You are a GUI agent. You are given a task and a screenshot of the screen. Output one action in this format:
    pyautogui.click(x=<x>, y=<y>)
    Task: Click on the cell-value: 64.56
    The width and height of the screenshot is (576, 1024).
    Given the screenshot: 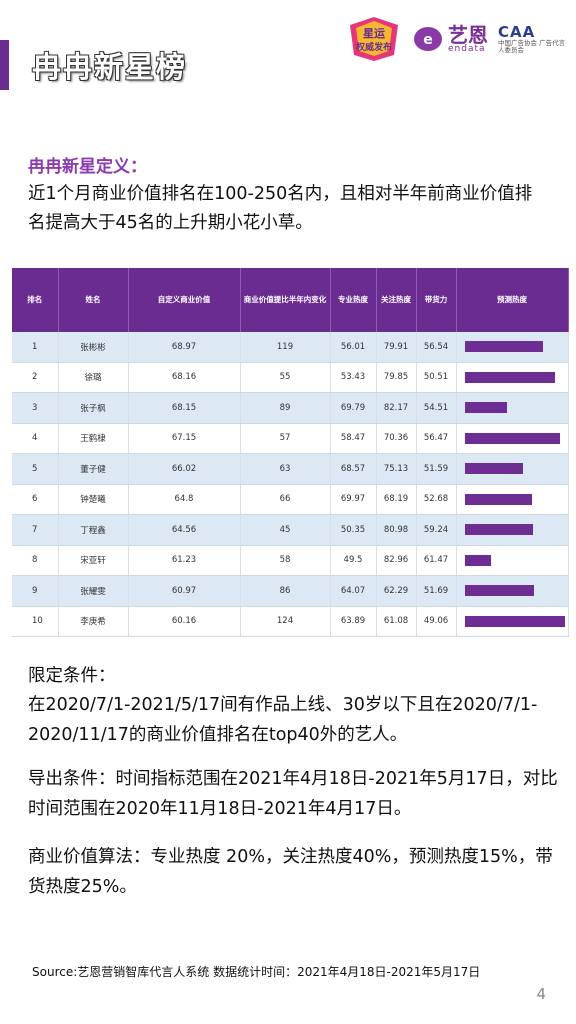 What is the action you would take?
    pyautogui.click(x=184, y=530)
    